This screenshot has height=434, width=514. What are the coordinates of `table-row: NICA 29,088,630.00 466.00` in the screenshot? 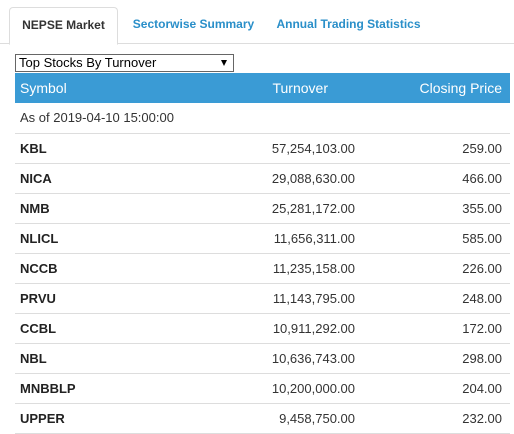 It's located at (262, 179).